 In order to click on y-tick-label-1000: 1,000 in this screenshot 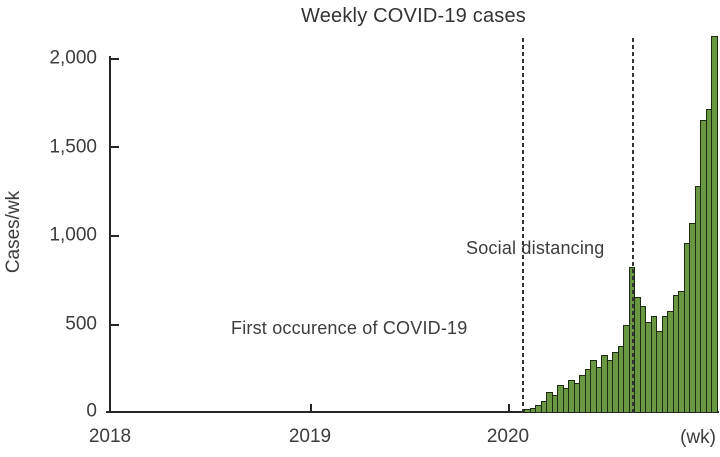, I will do `click(73, 235)`.